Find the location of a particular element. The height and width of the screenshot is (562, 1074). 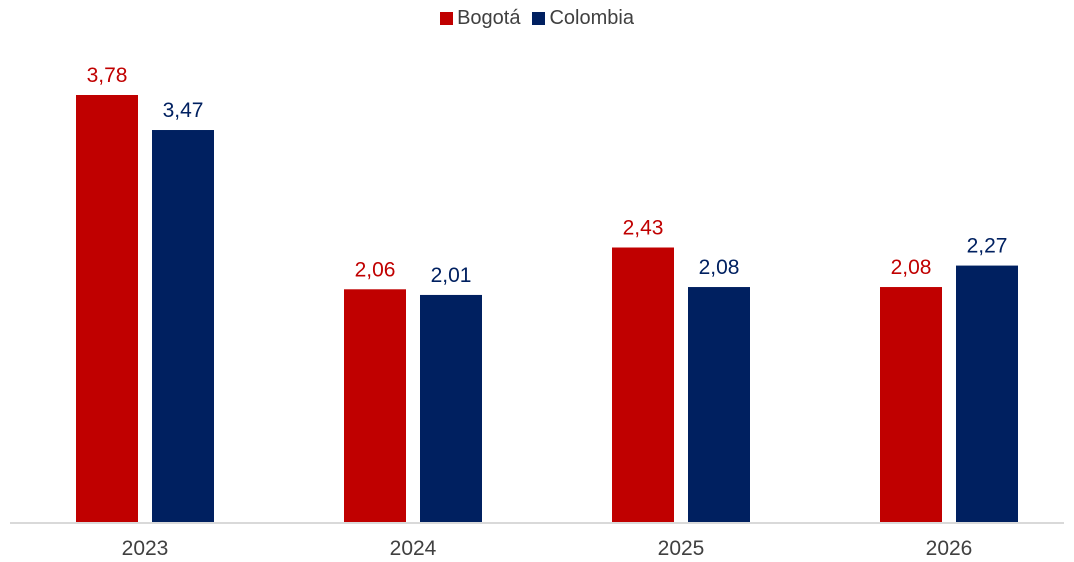

chart-legend: Bogotá Colombia is located at coordinates (537, 18).